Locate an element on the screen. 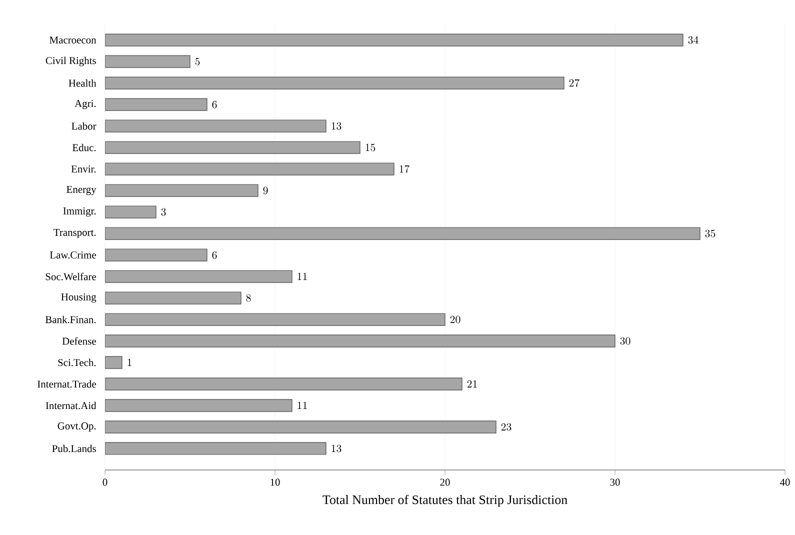  data-label: 21 is located at coordinates (472, 384).